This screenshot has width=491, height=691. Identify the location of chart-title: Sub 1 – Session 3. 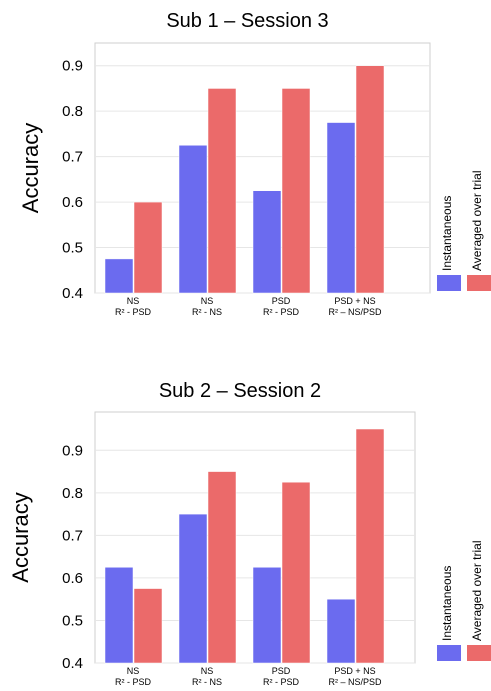
(247, 21).